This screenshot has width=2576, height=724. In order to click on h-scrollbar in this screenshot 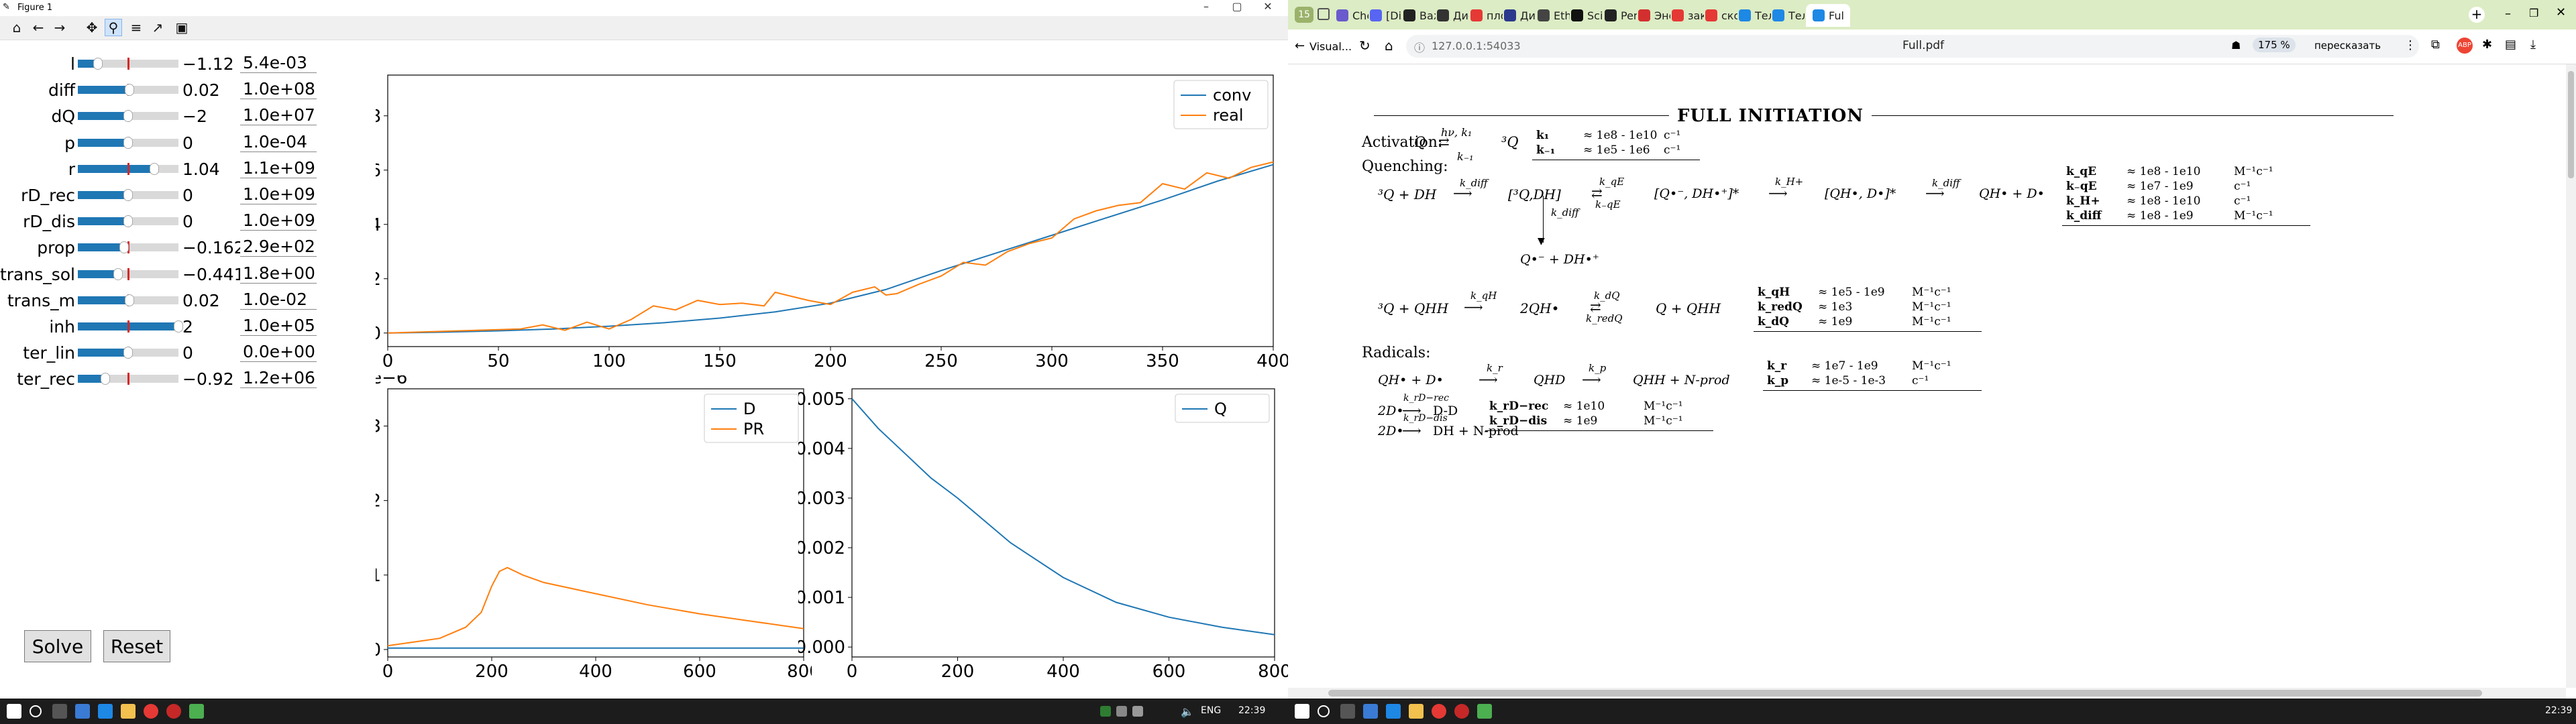, I will do `click(1927, 693)`.